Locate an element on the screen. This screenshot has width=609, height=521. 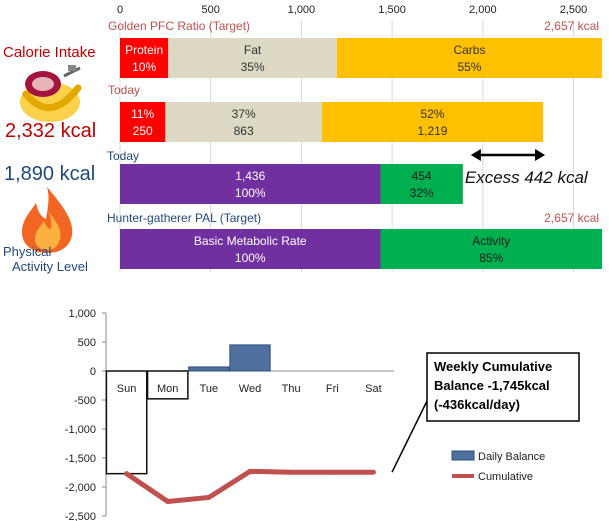
segment-pct-label: 37% is located at coordinates (244, 114).